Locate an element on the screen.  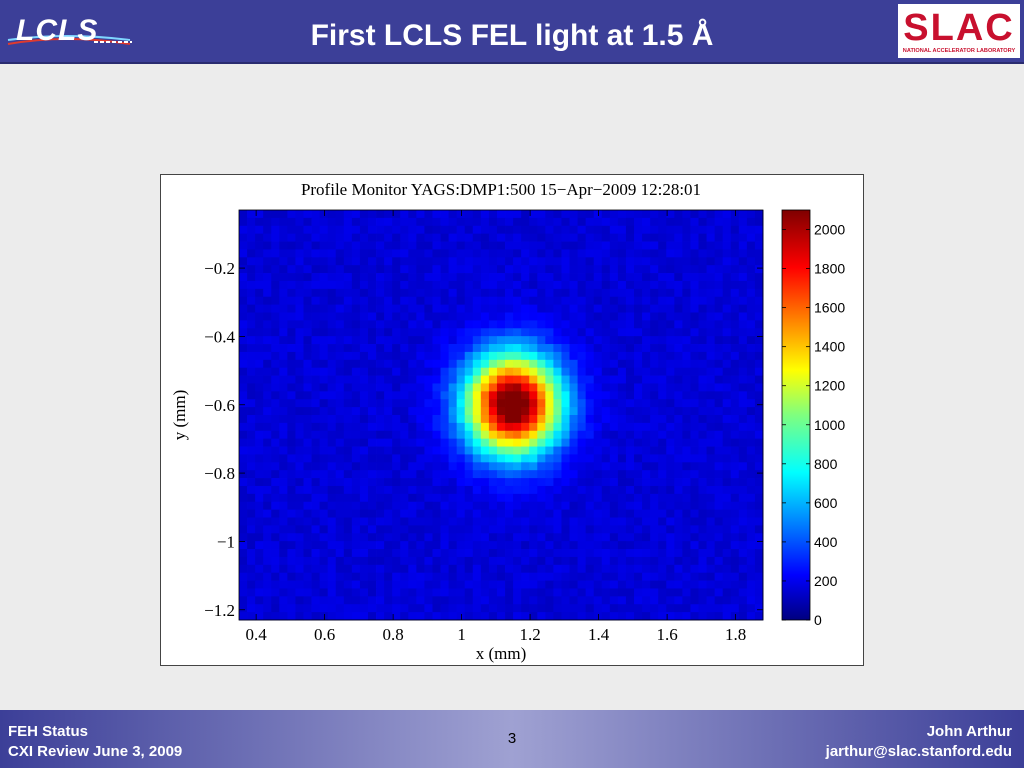
slac-logo-text: SLAC is located at coordinates (958, 28).